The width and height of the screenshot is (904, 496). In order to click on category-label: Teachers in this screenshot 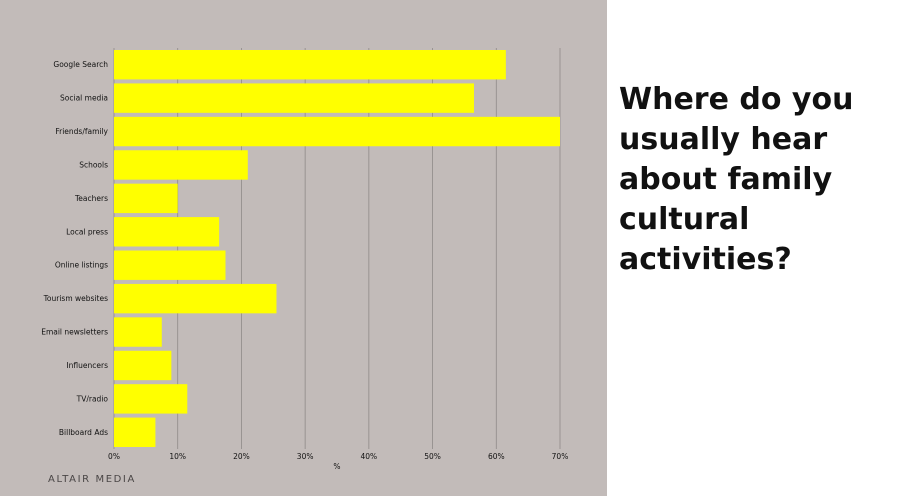, I will do `click(91, 198)`.